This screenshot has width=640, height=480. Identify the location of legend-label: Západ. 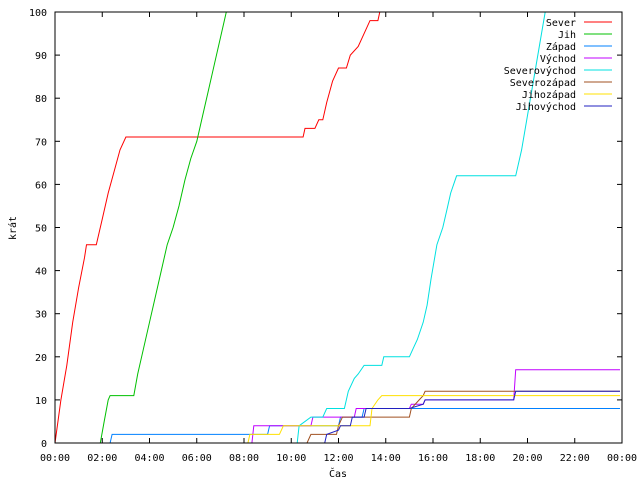
(561, 47).